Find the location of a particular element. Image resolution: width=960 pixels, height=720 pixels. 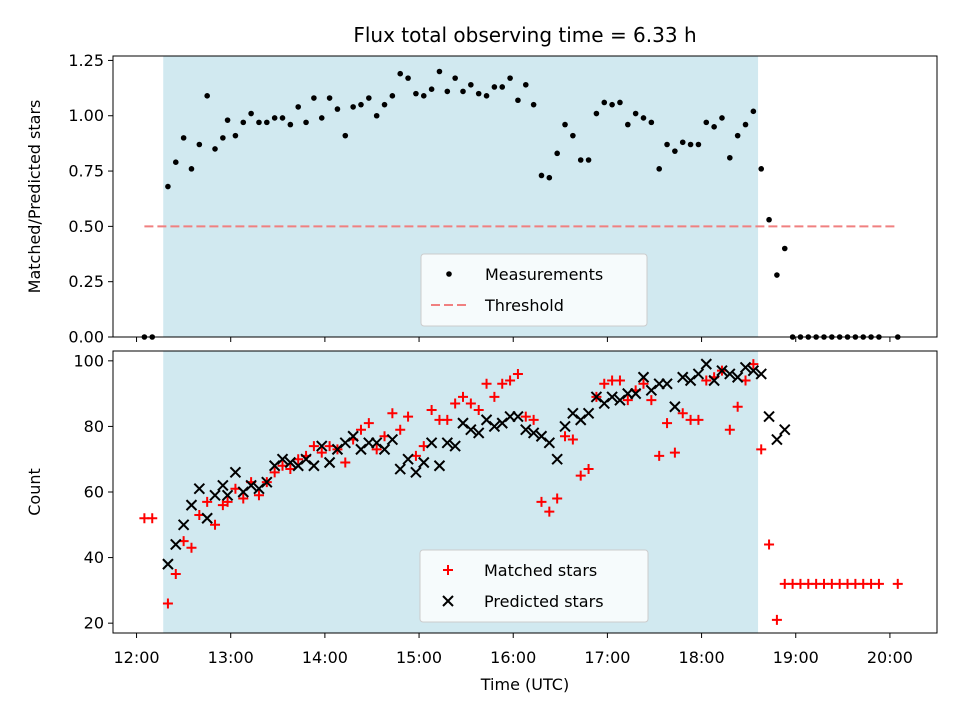

legend-box is located at coordinates (534, 586).